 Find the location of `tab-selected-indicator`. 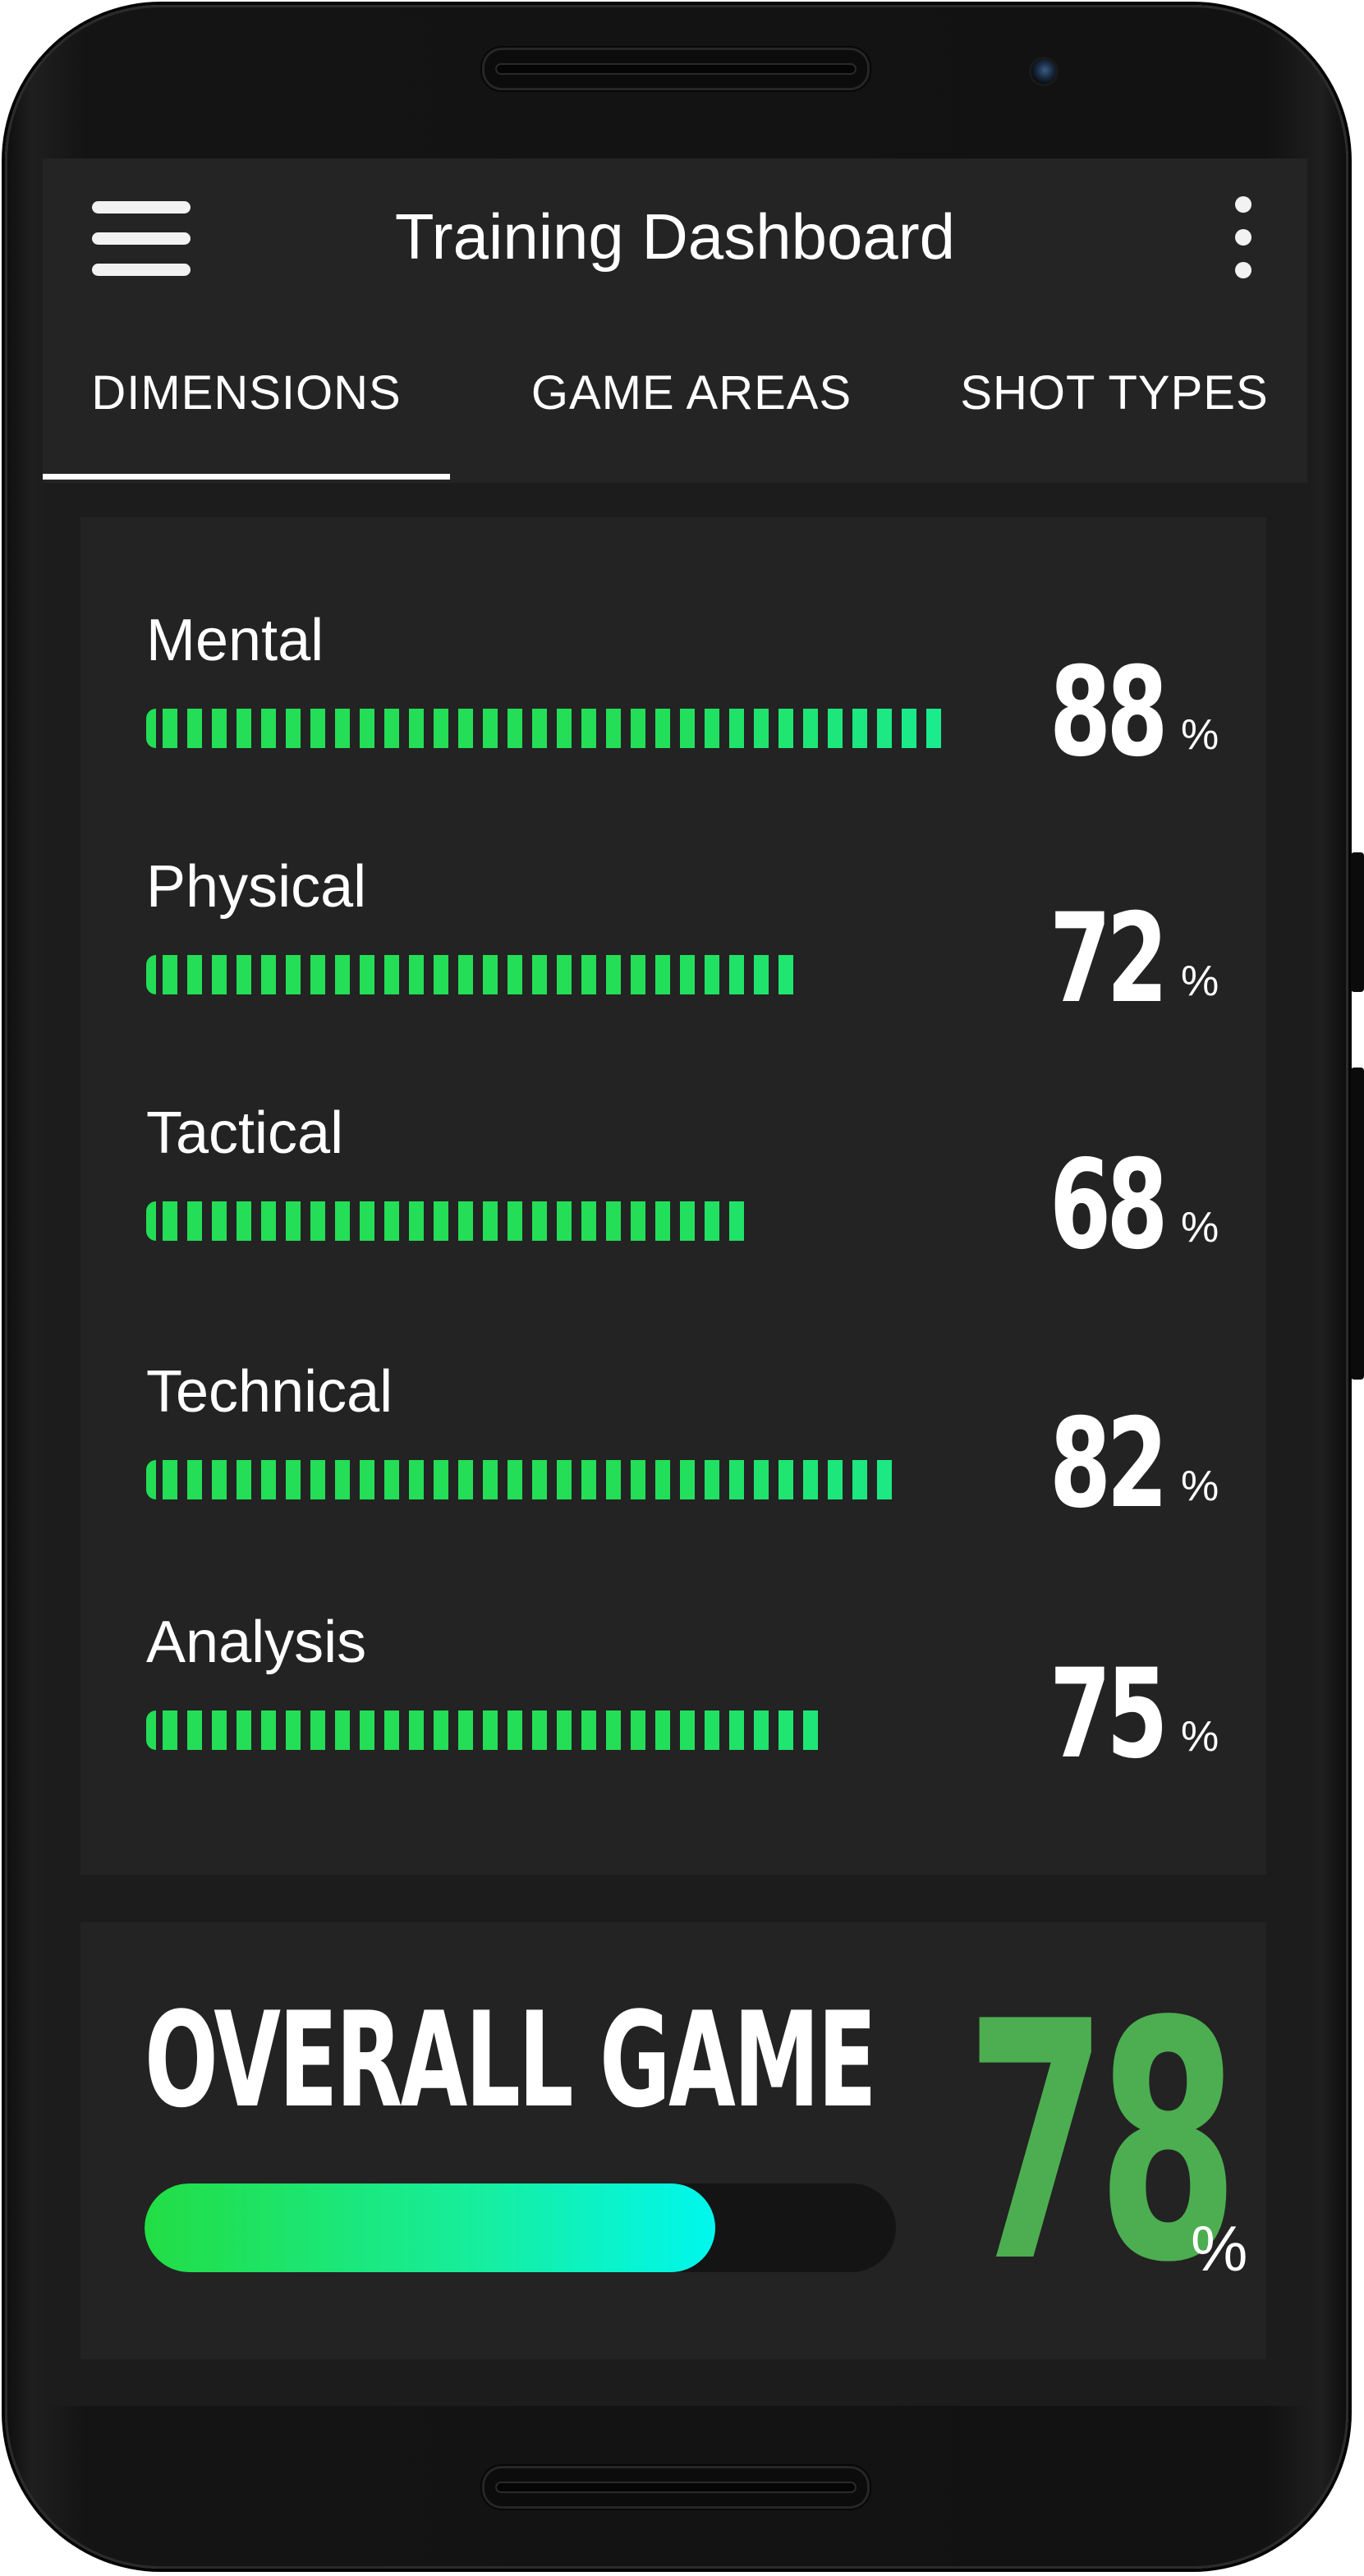

tab-selected-indicator is located at coordinates (246, 477).